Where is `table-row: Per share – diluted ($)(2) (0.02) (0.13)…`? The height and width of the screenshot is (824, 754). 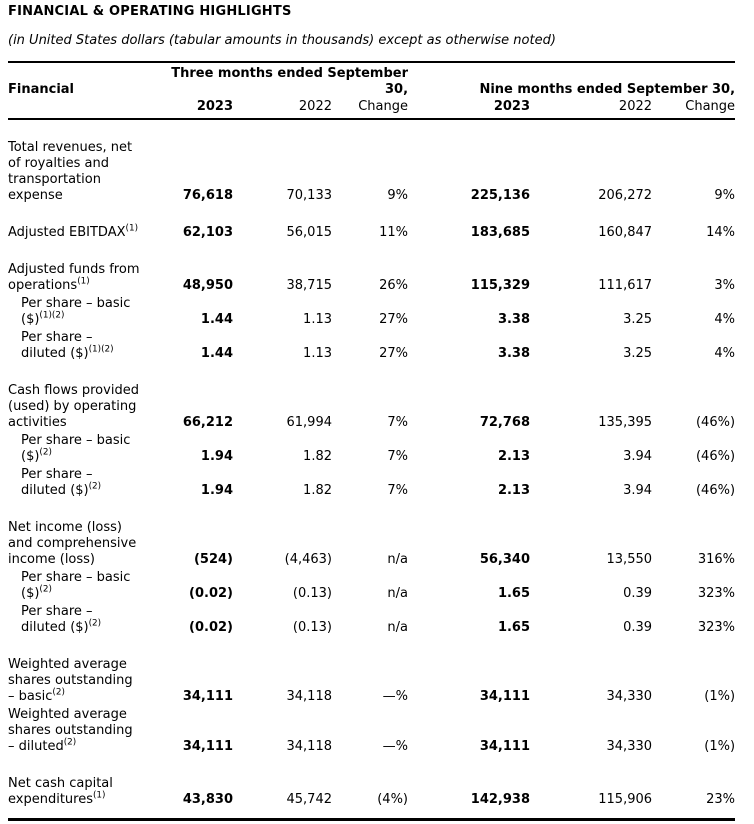
table-row: Per share – diluted ($)(2) (0.02) (0.13)… is located at coordinates (371, 620).